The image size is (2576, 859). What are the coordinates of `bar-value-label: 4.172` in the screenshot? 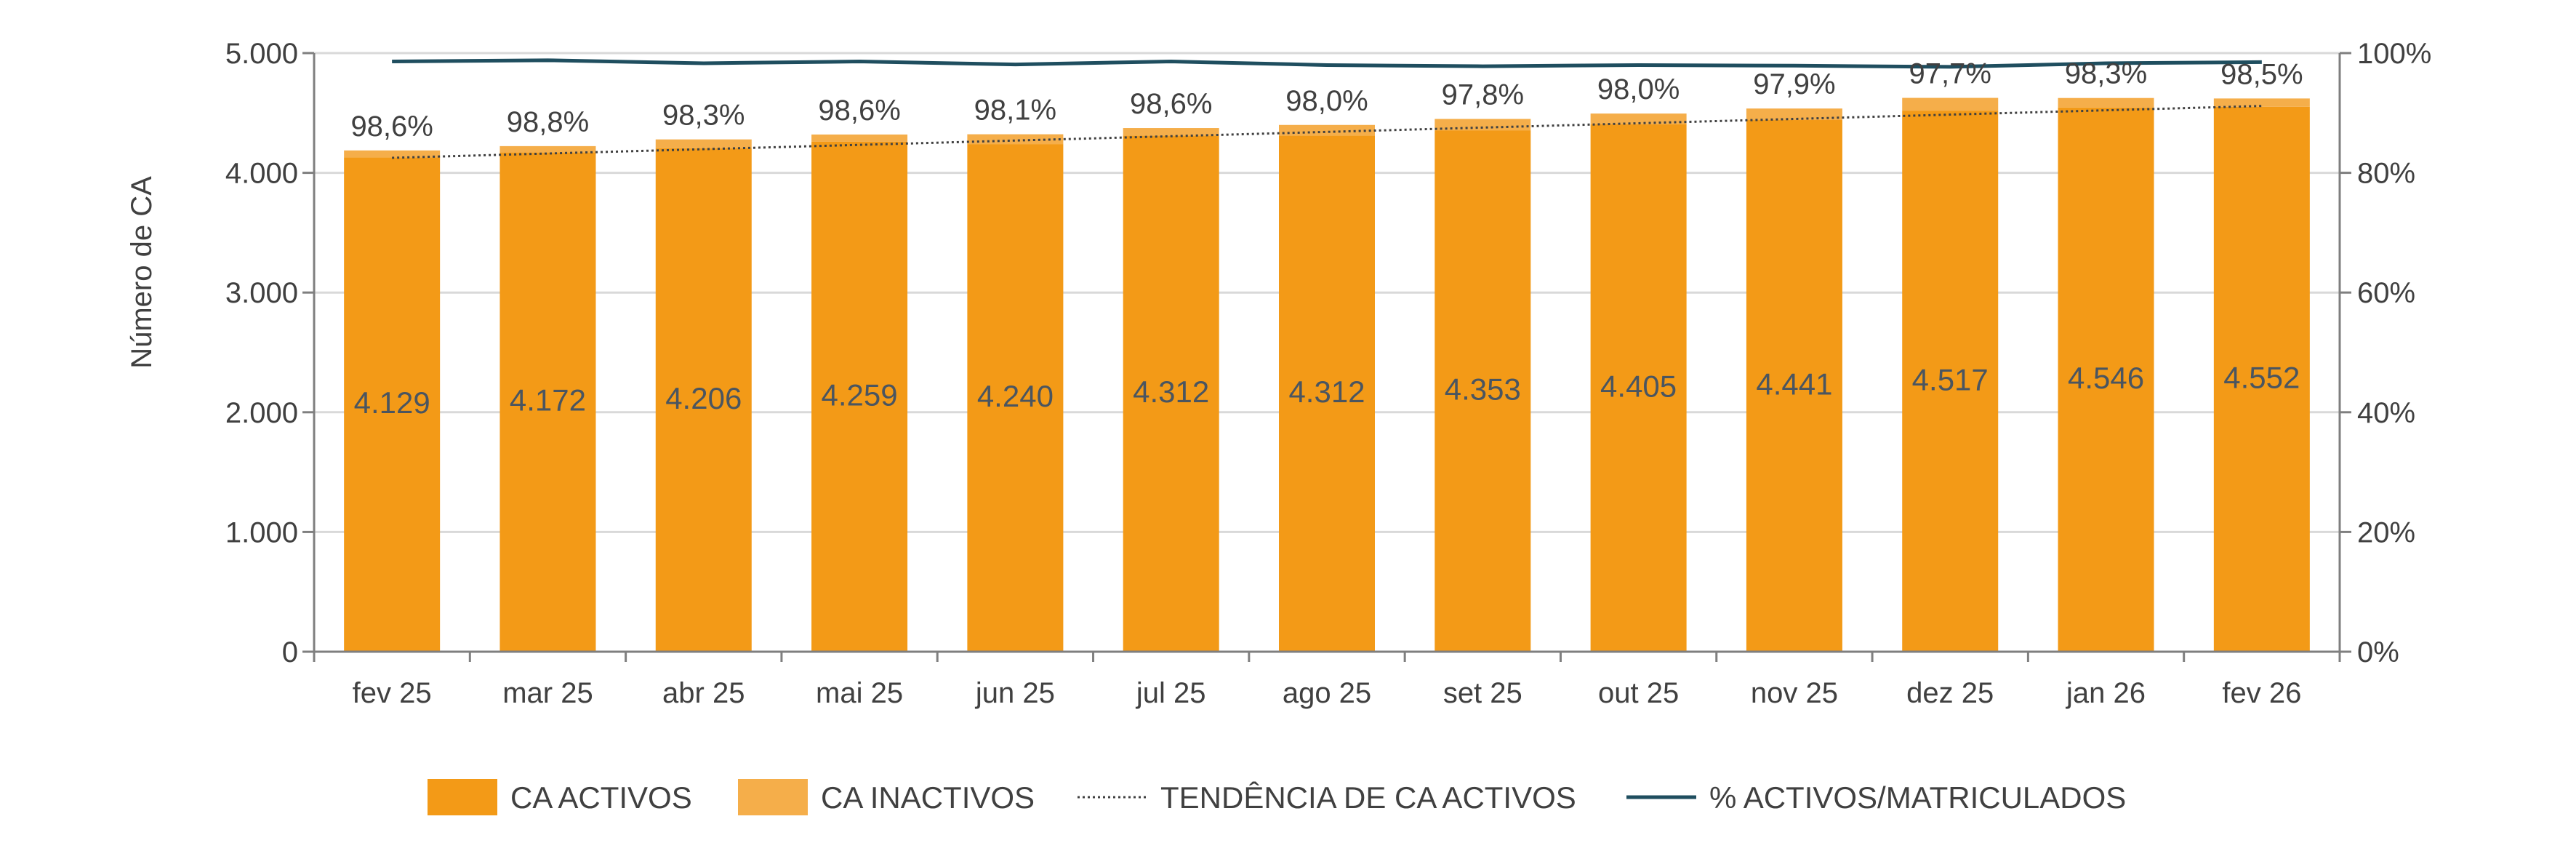 It's located at (548, 400).